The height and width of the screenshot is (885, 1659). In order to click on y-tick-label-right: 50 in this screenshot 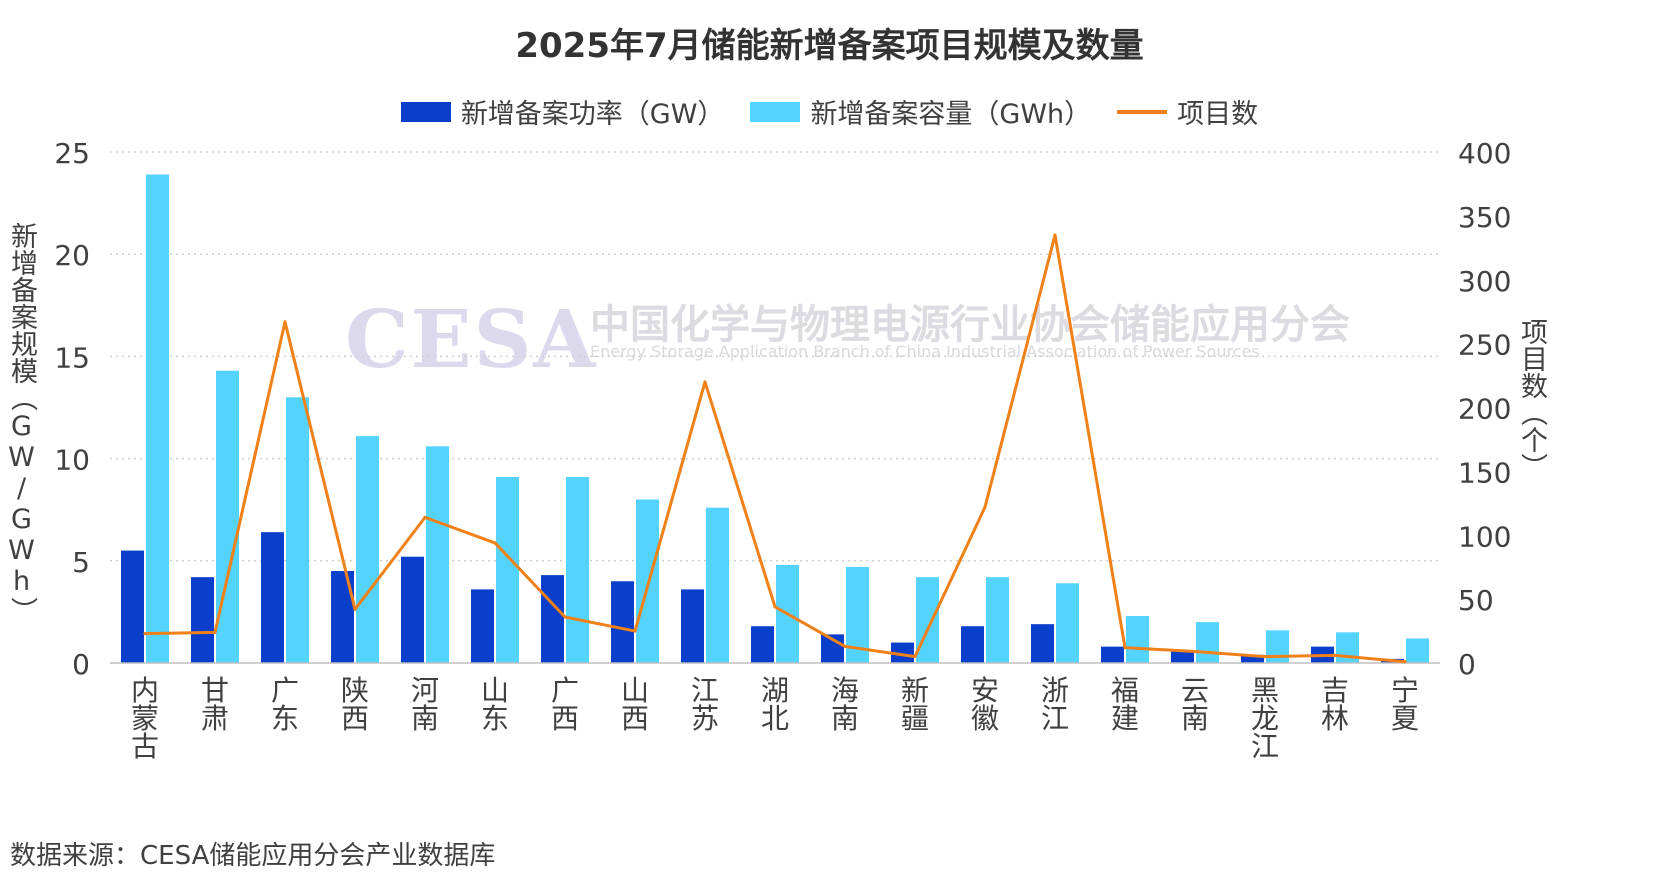, I will do `click(1476, 600)`.